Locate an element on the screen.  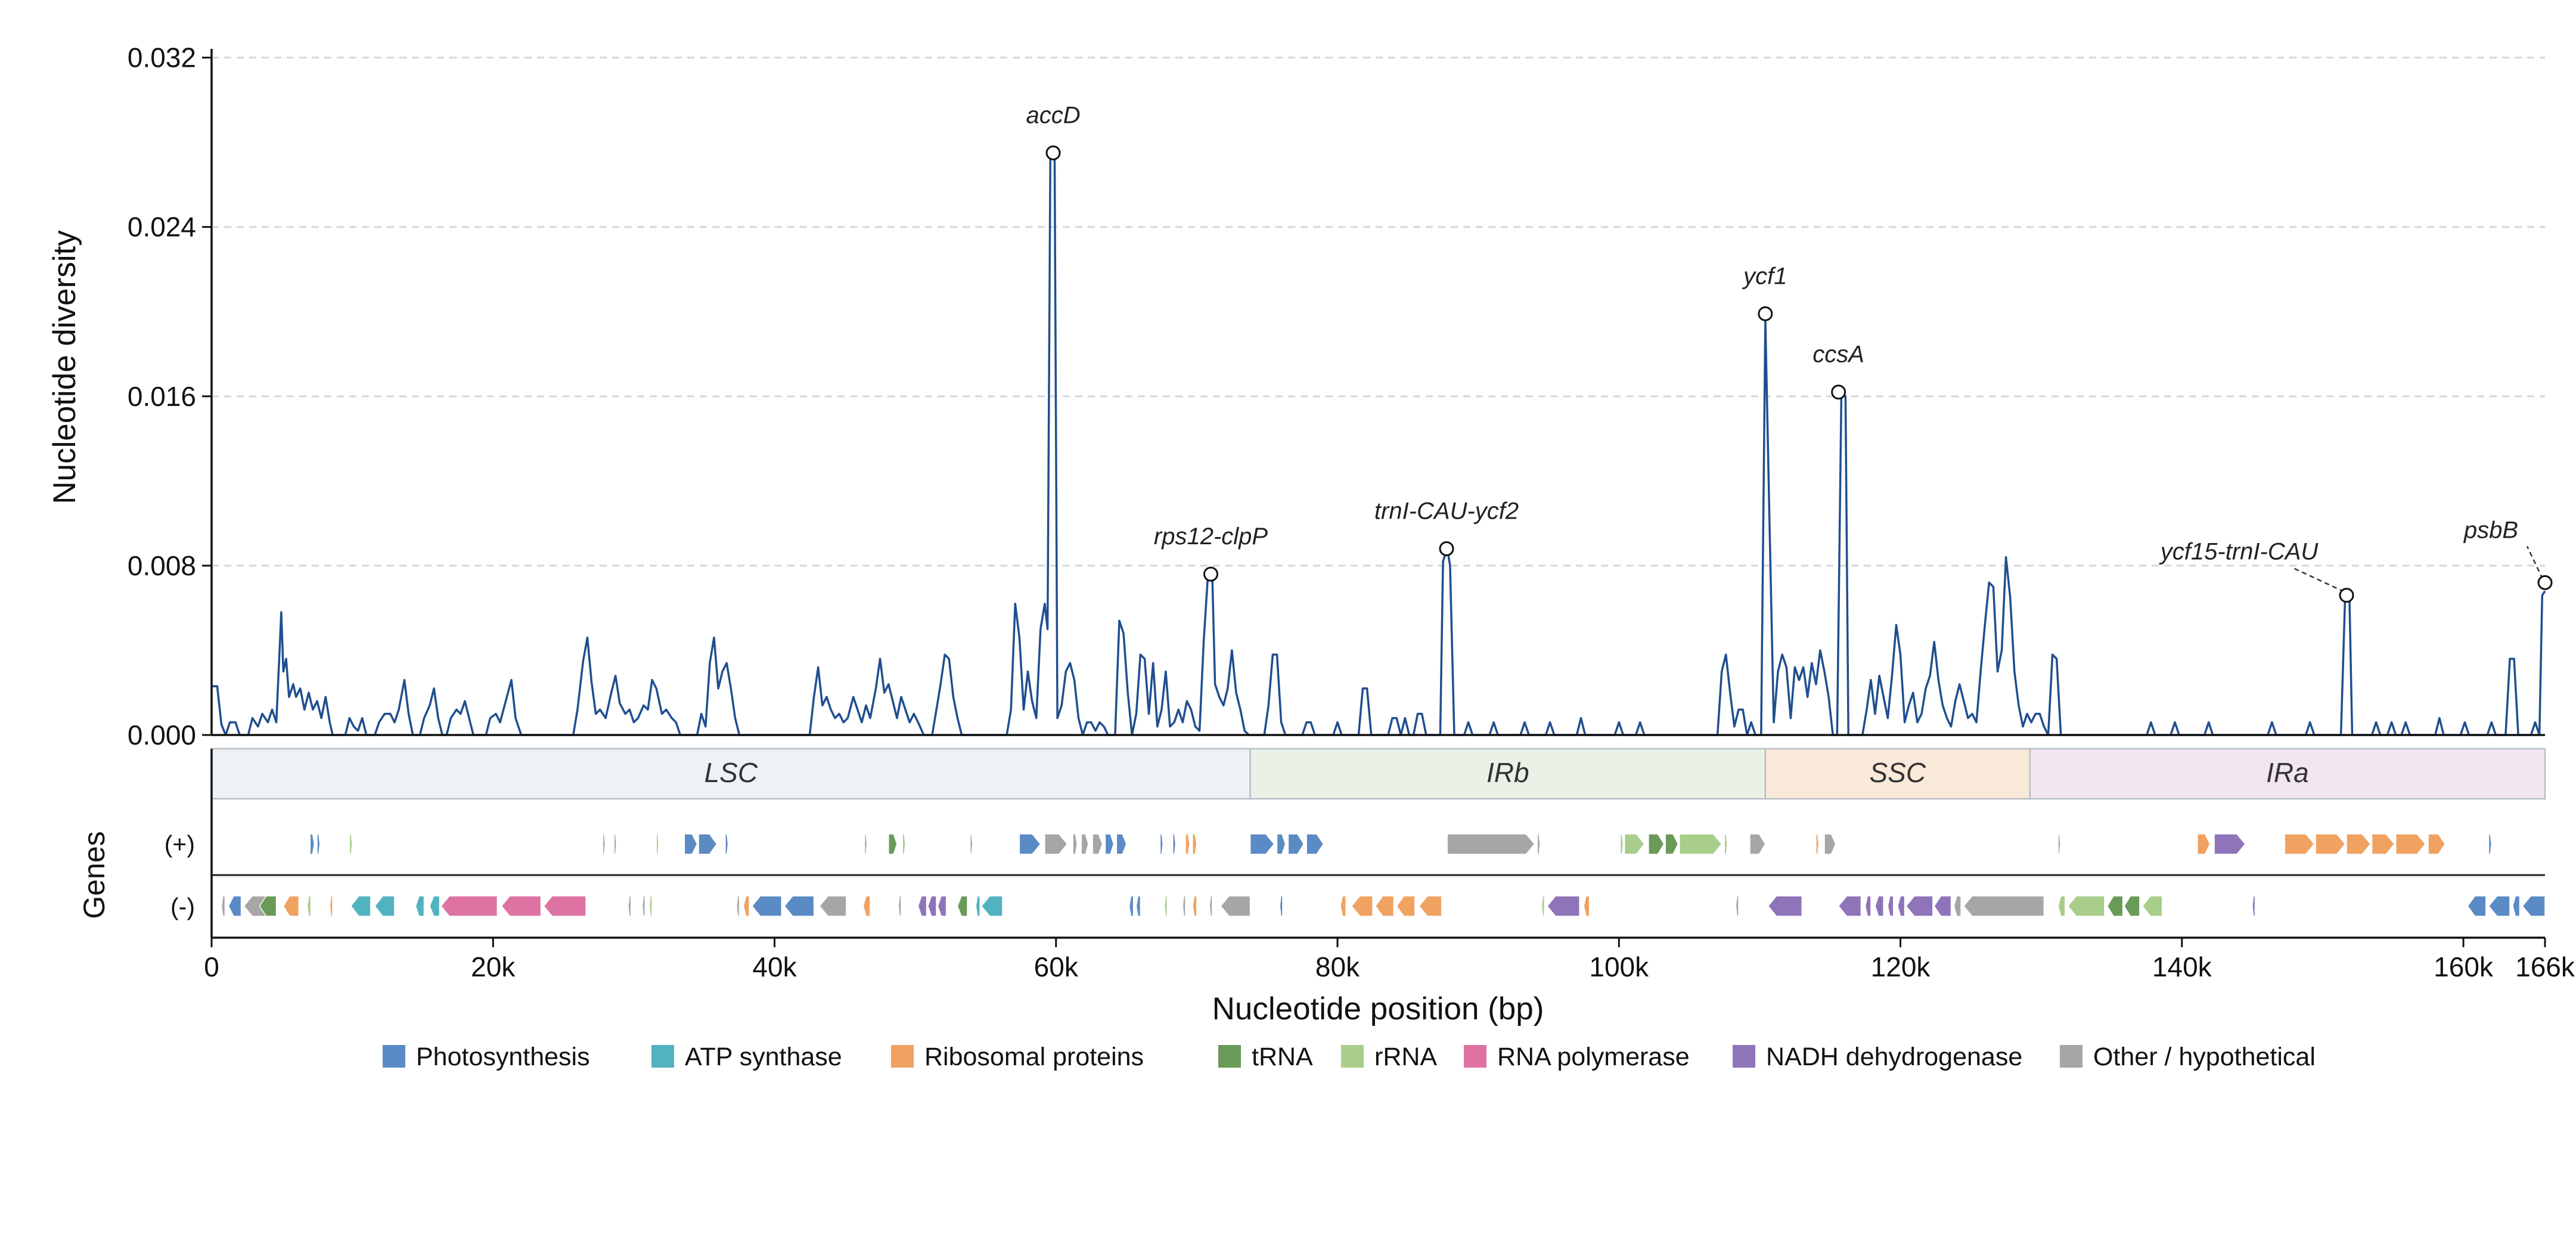
legend-label: RNA polymerase is located at coordinates (1594, 1057).